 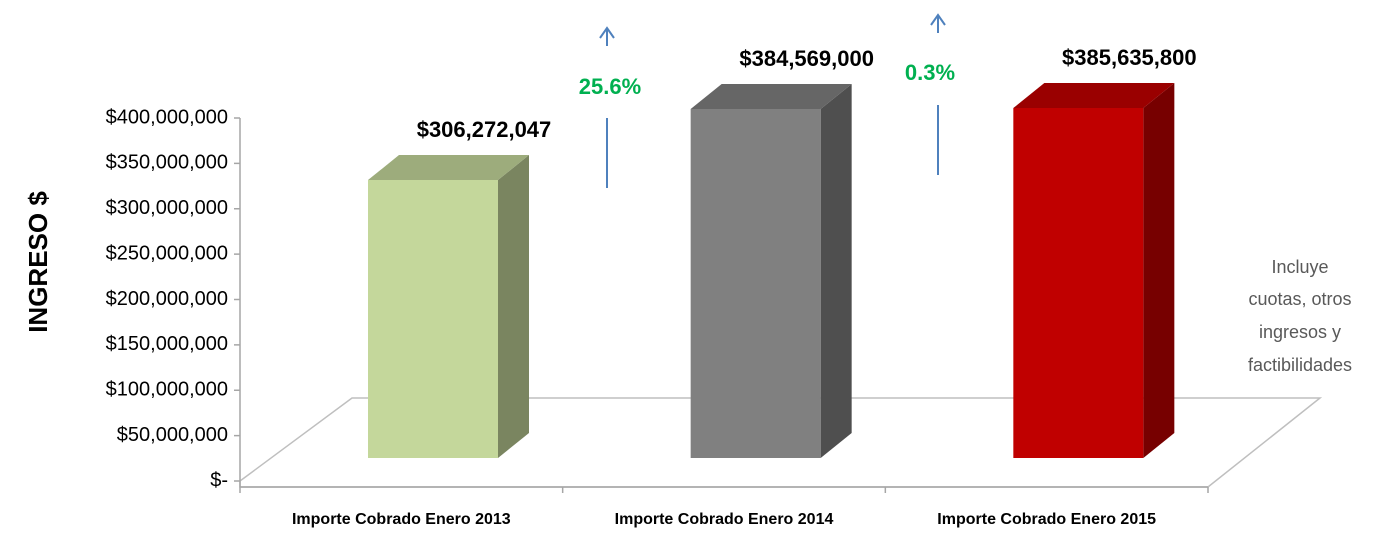 What do you see at coordinates (930, 72) in the screenshot?
I see `annotation: 0.3%` at bounding box center [930, 72].